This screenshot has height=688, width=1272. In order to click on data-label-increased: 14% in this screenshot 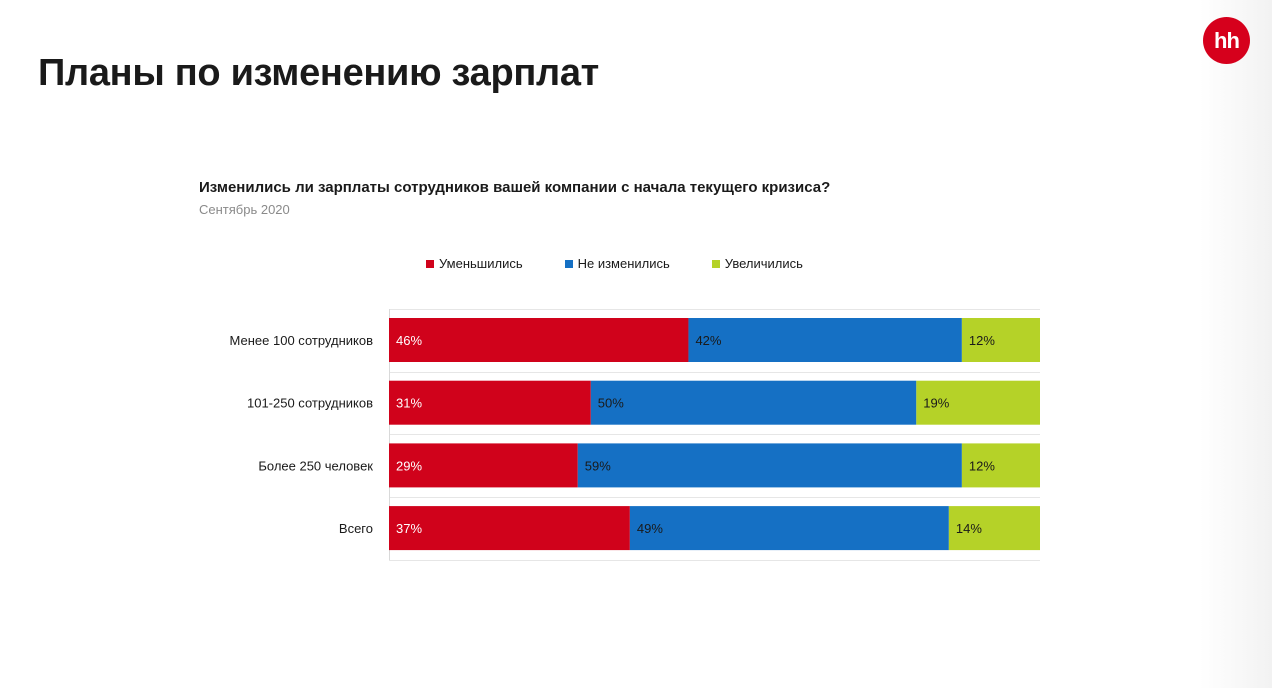, I will do `click(969, 528)`.